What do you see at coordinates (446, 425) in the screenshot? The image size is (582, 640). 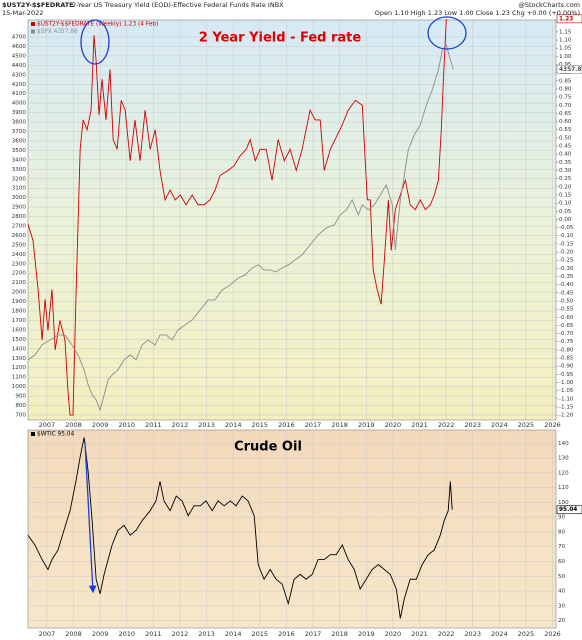 I see `x-tick-label: 2022` at bounding box center [446, 425].